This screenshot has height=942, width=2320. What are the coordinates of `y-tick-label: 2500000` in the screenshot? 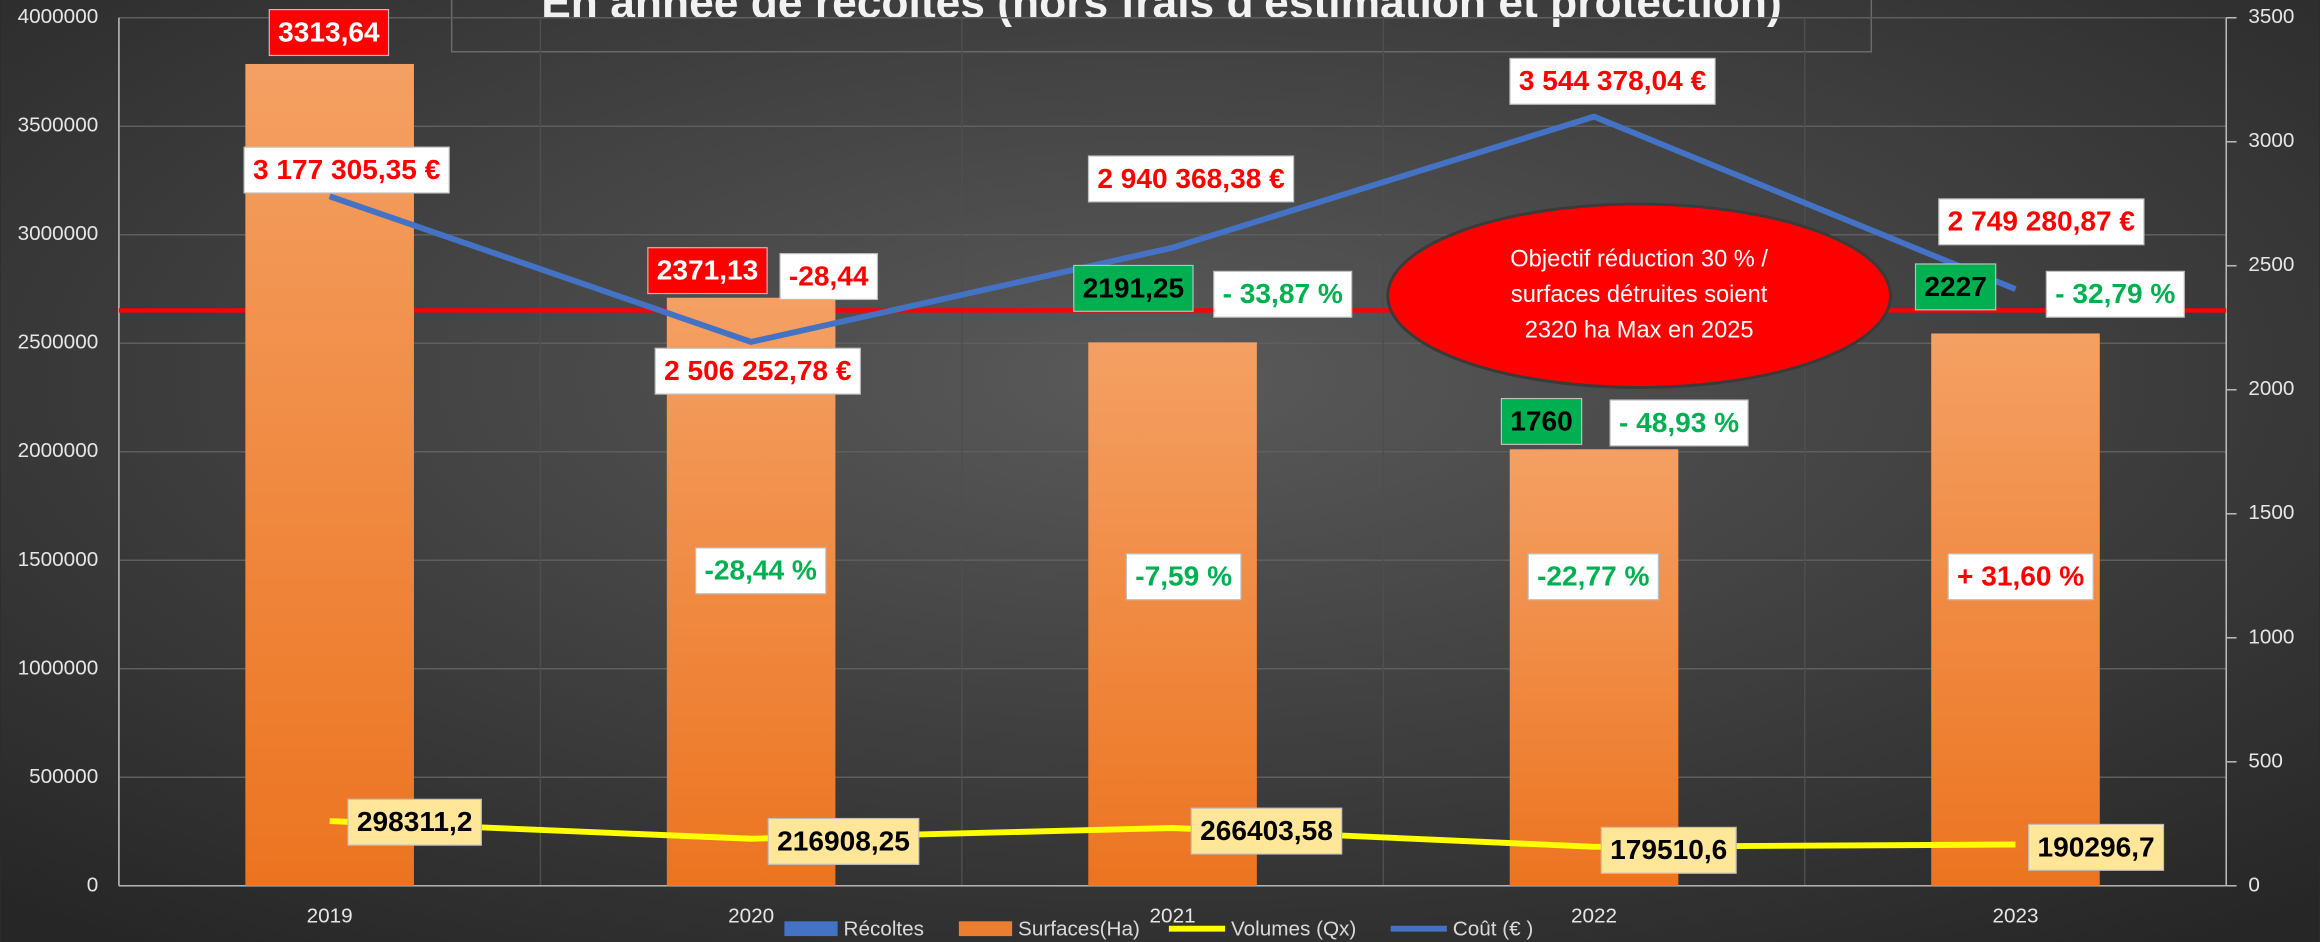 It's located at (58, 342).